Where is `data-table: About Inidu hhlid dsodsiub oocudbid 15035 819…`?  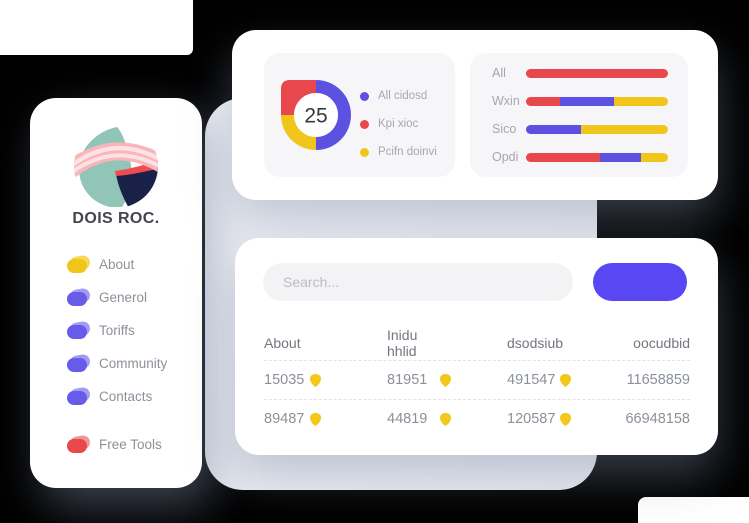
data-table: About Inidu hhlid dsodsiub oocudbid 15035 819… is located at coordinates (477, 382).